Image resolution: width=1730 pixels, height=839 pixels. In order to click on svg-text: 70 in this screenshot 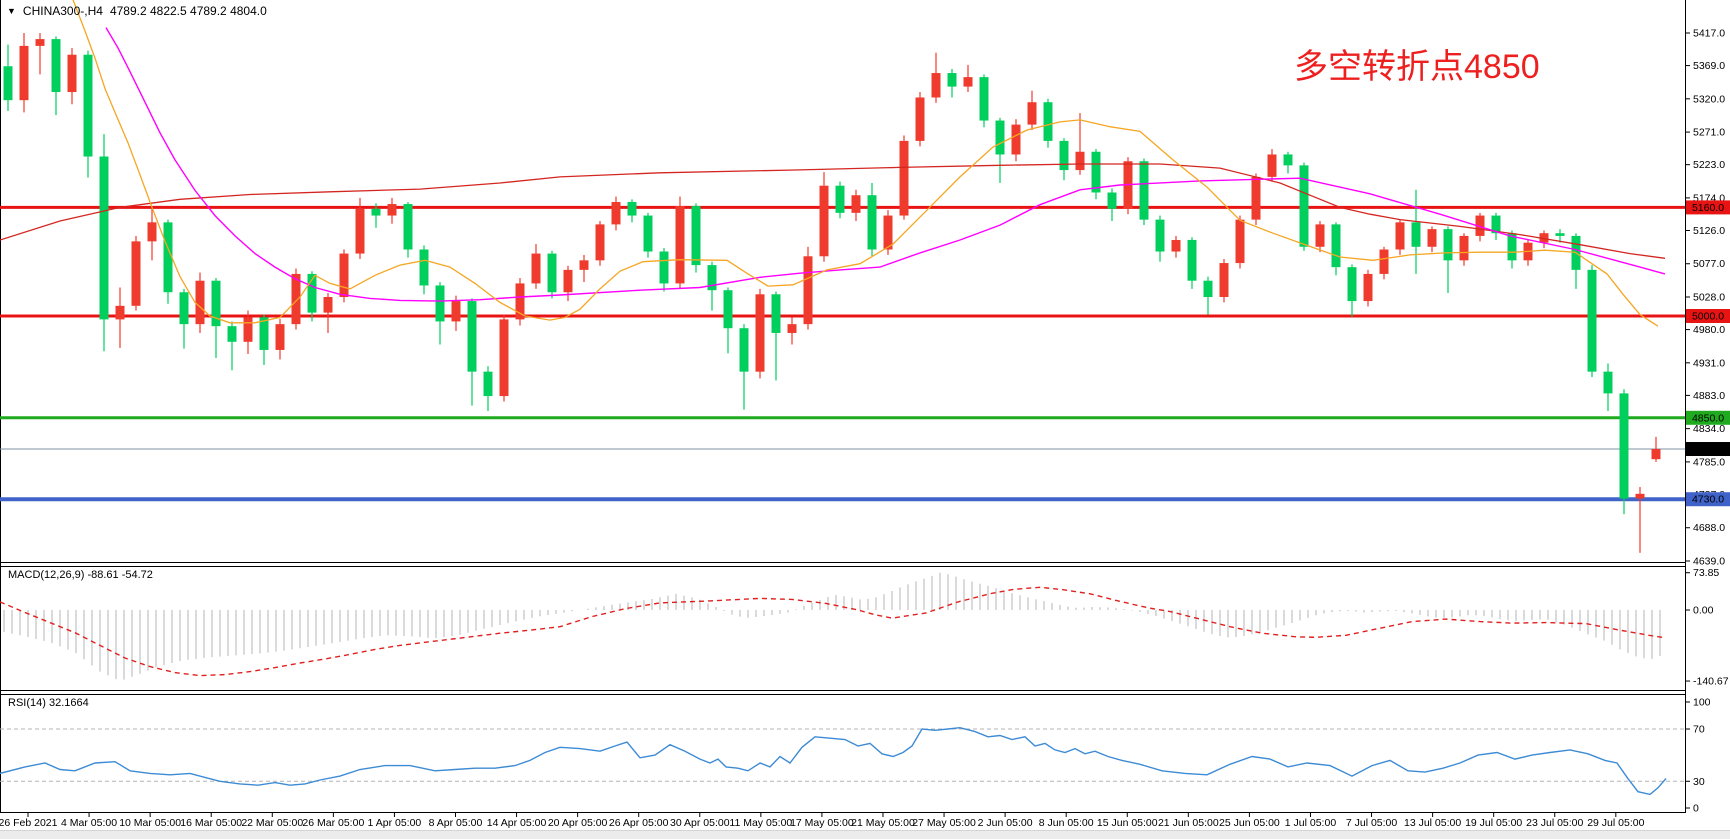, I will do `click(1699, 730)`.